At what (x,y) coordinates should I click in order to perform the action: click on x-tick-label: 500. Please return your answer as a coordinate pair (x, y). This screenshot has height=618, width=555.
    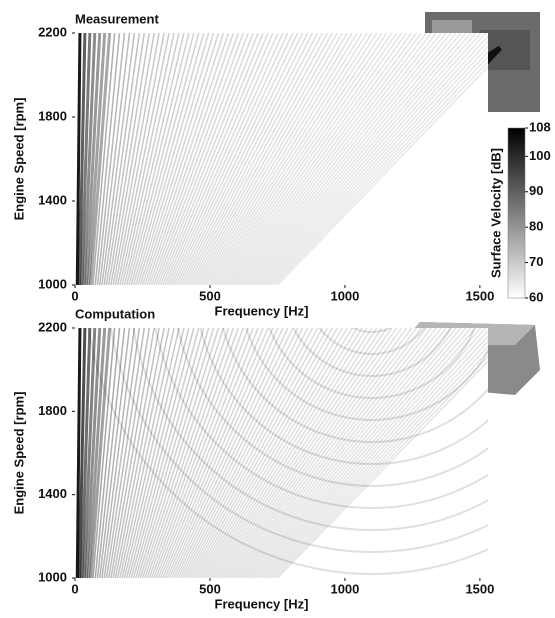
    Looking at the image, I should click on (210, 588).